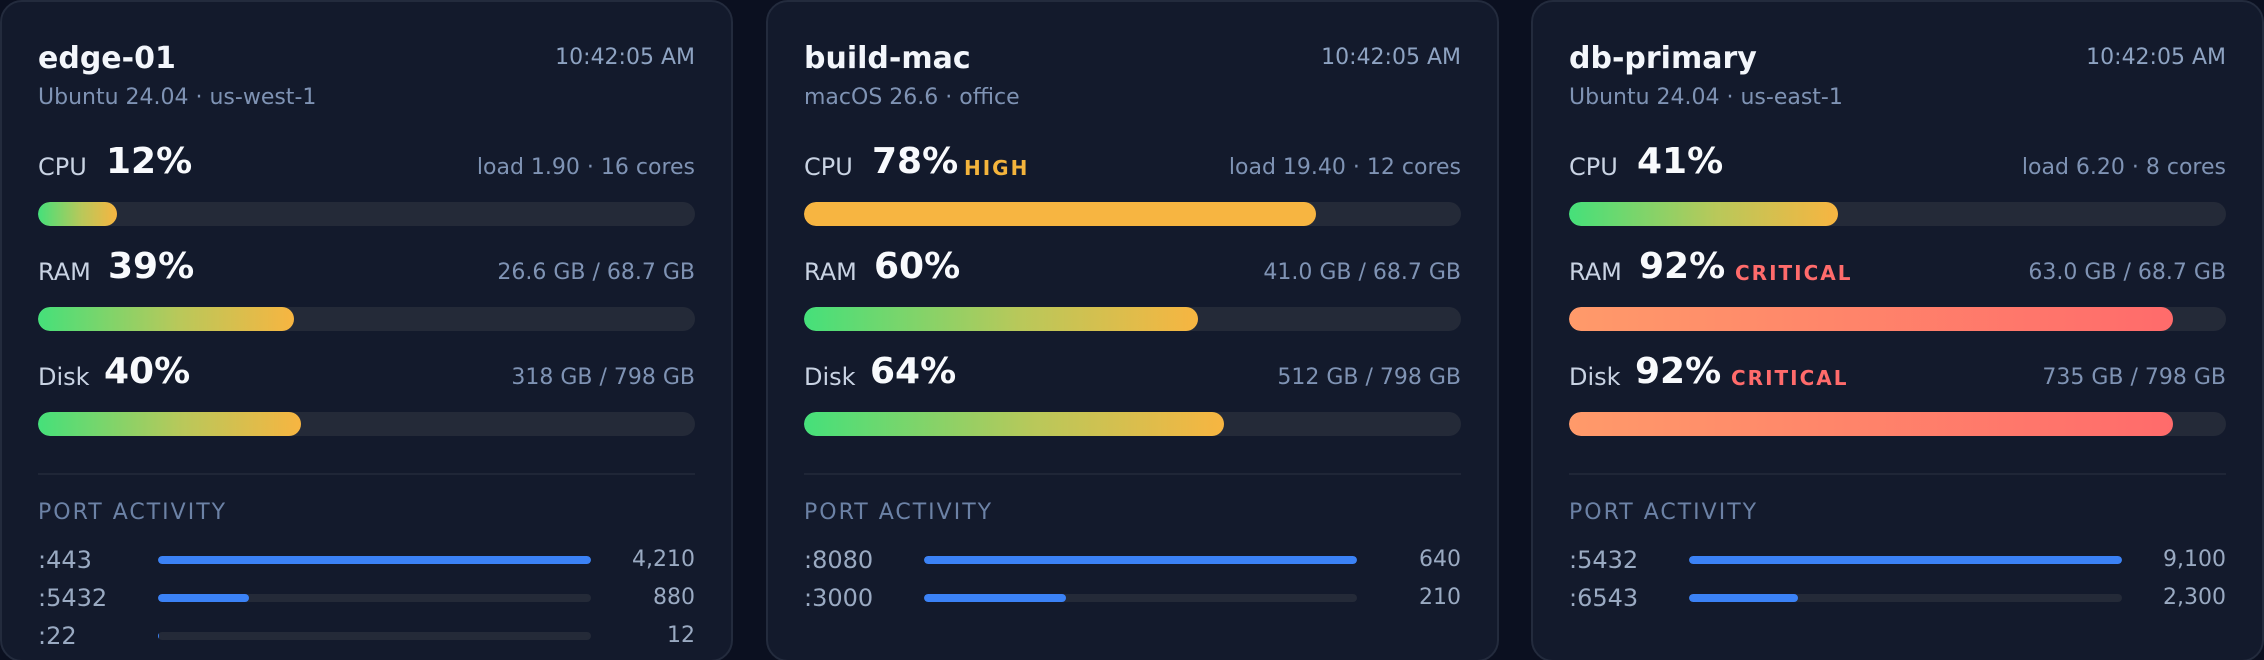  What do you see at coordinates (2127, 272) in the screenshot?
I see `metric-detail: 63.0 GB / 68.7 GB` at bounding box center [2127, 272].